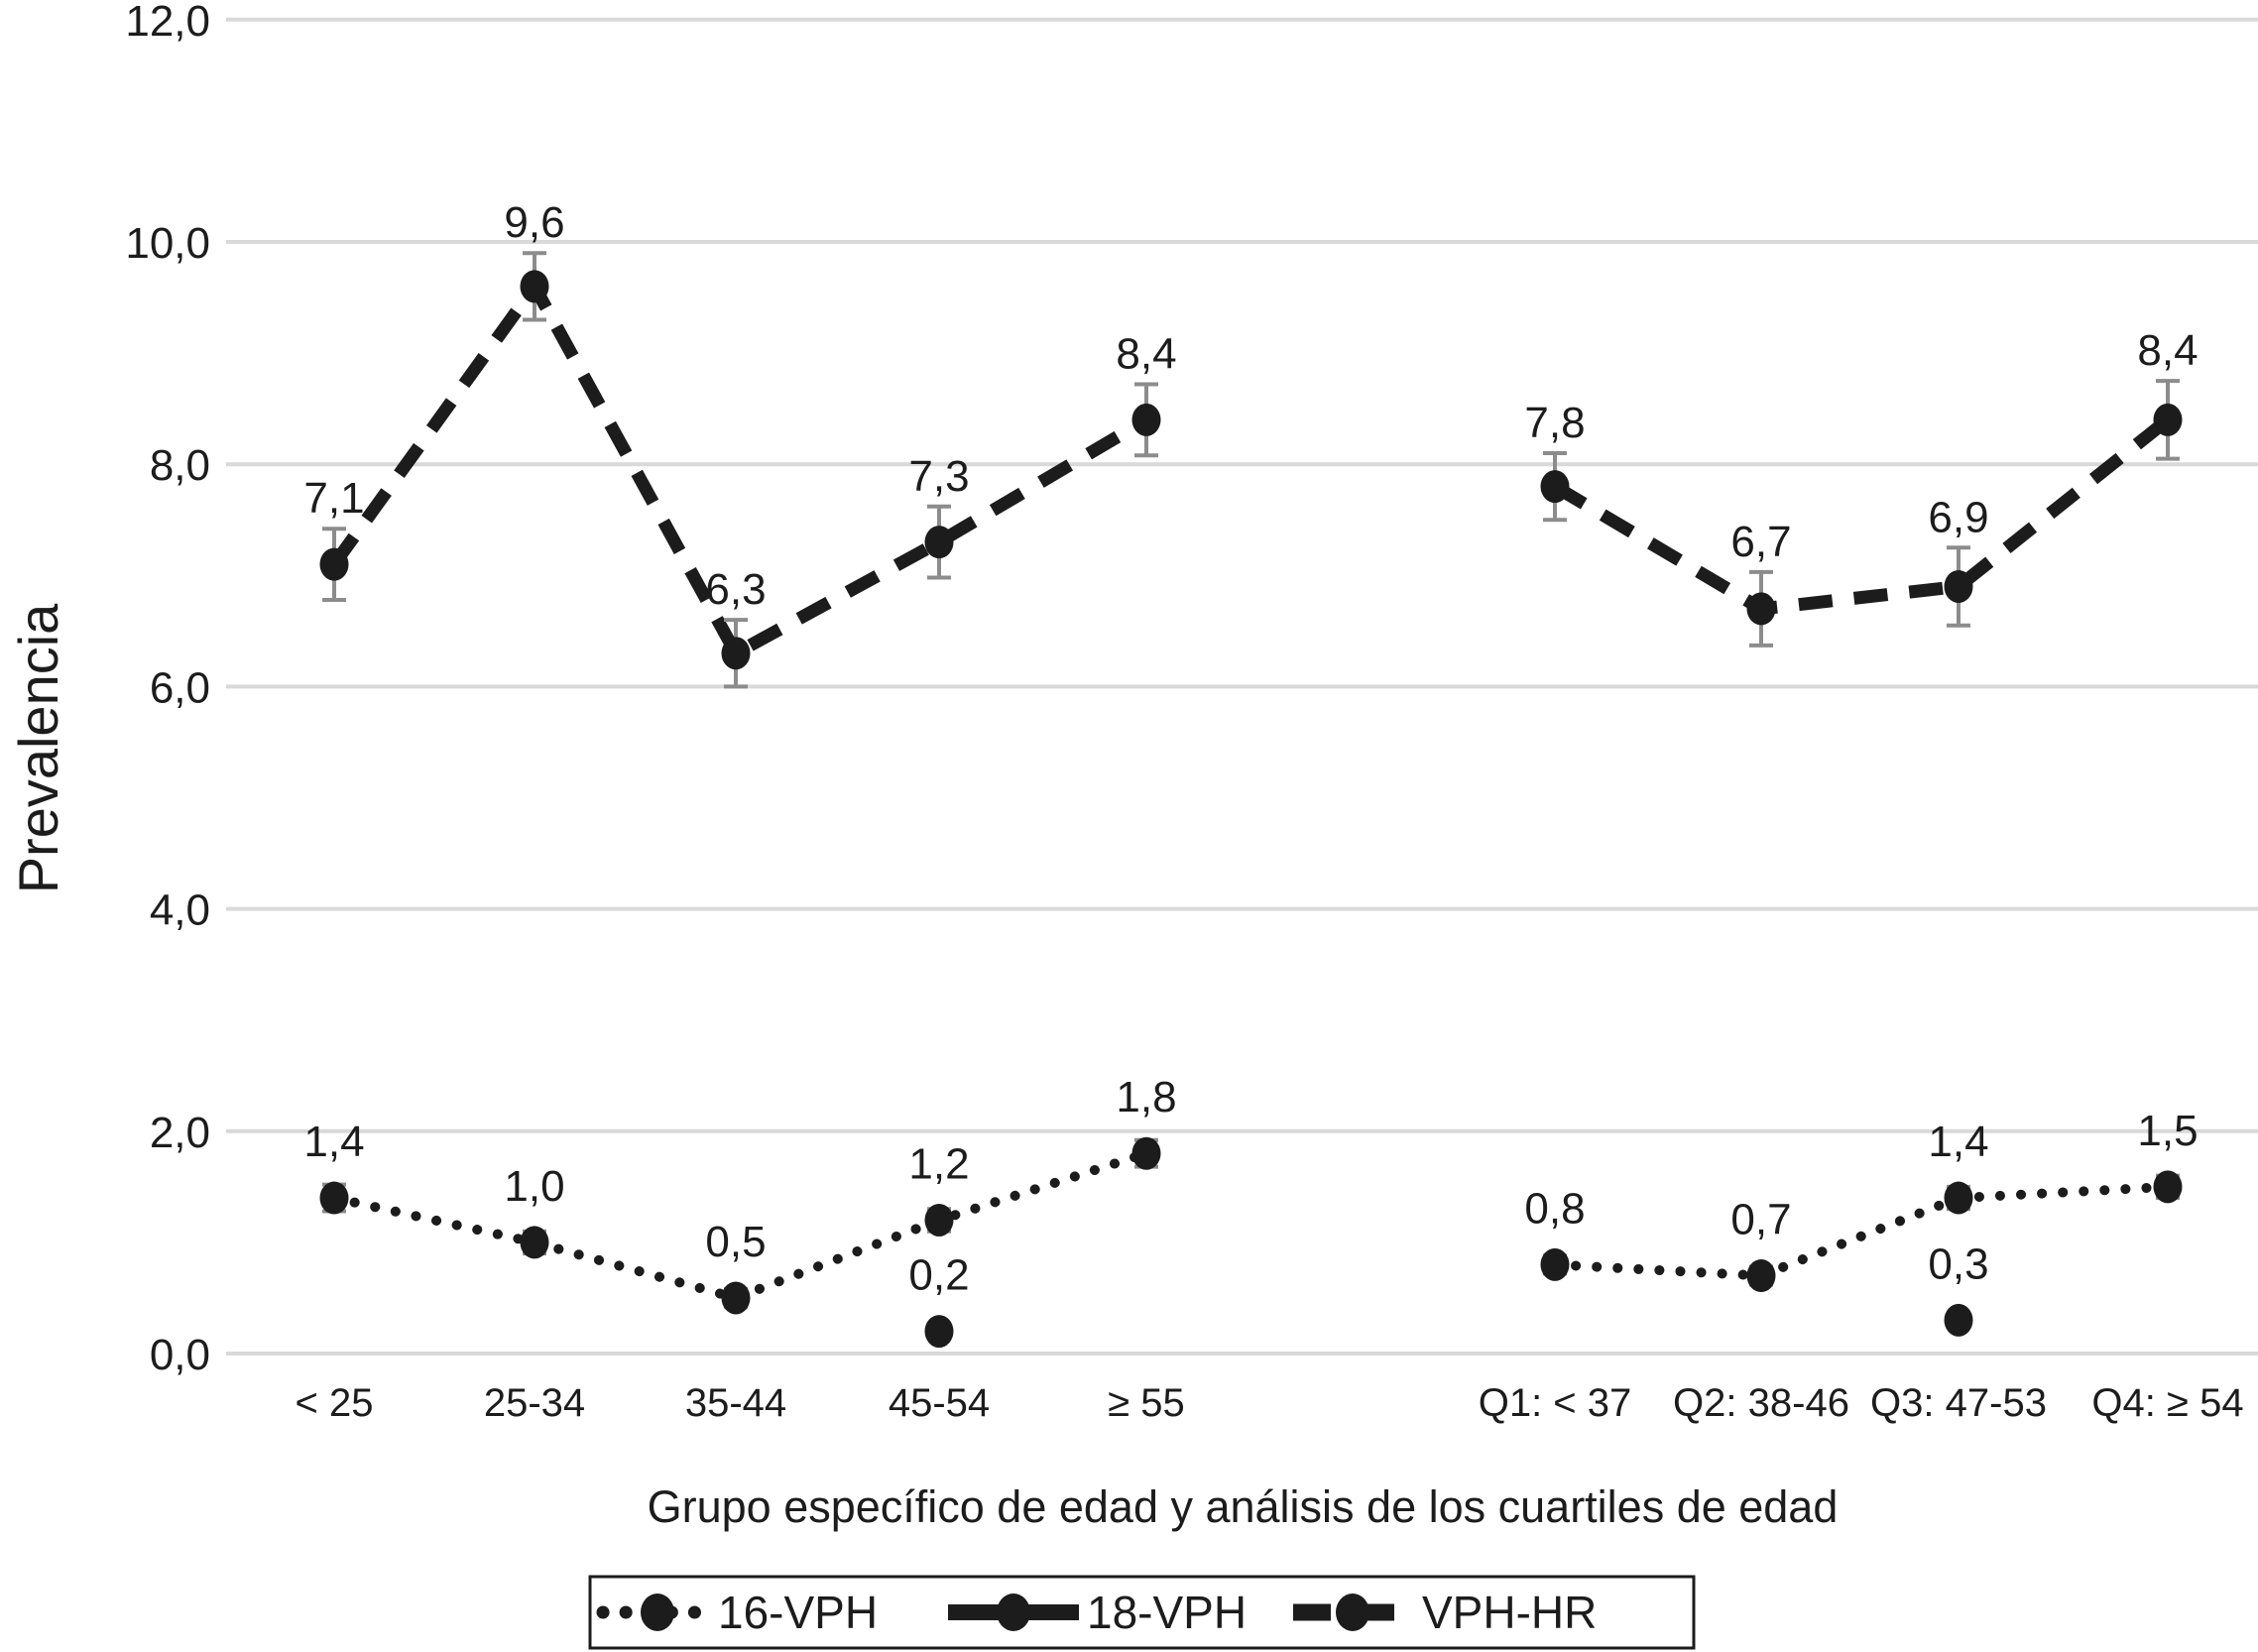 Image resolution: width=2258 pixels, height=1652 pixels. Describe the element at coordinates (335, 1403) in the screenshot. I see `x-tick-label: < 25` at that location.